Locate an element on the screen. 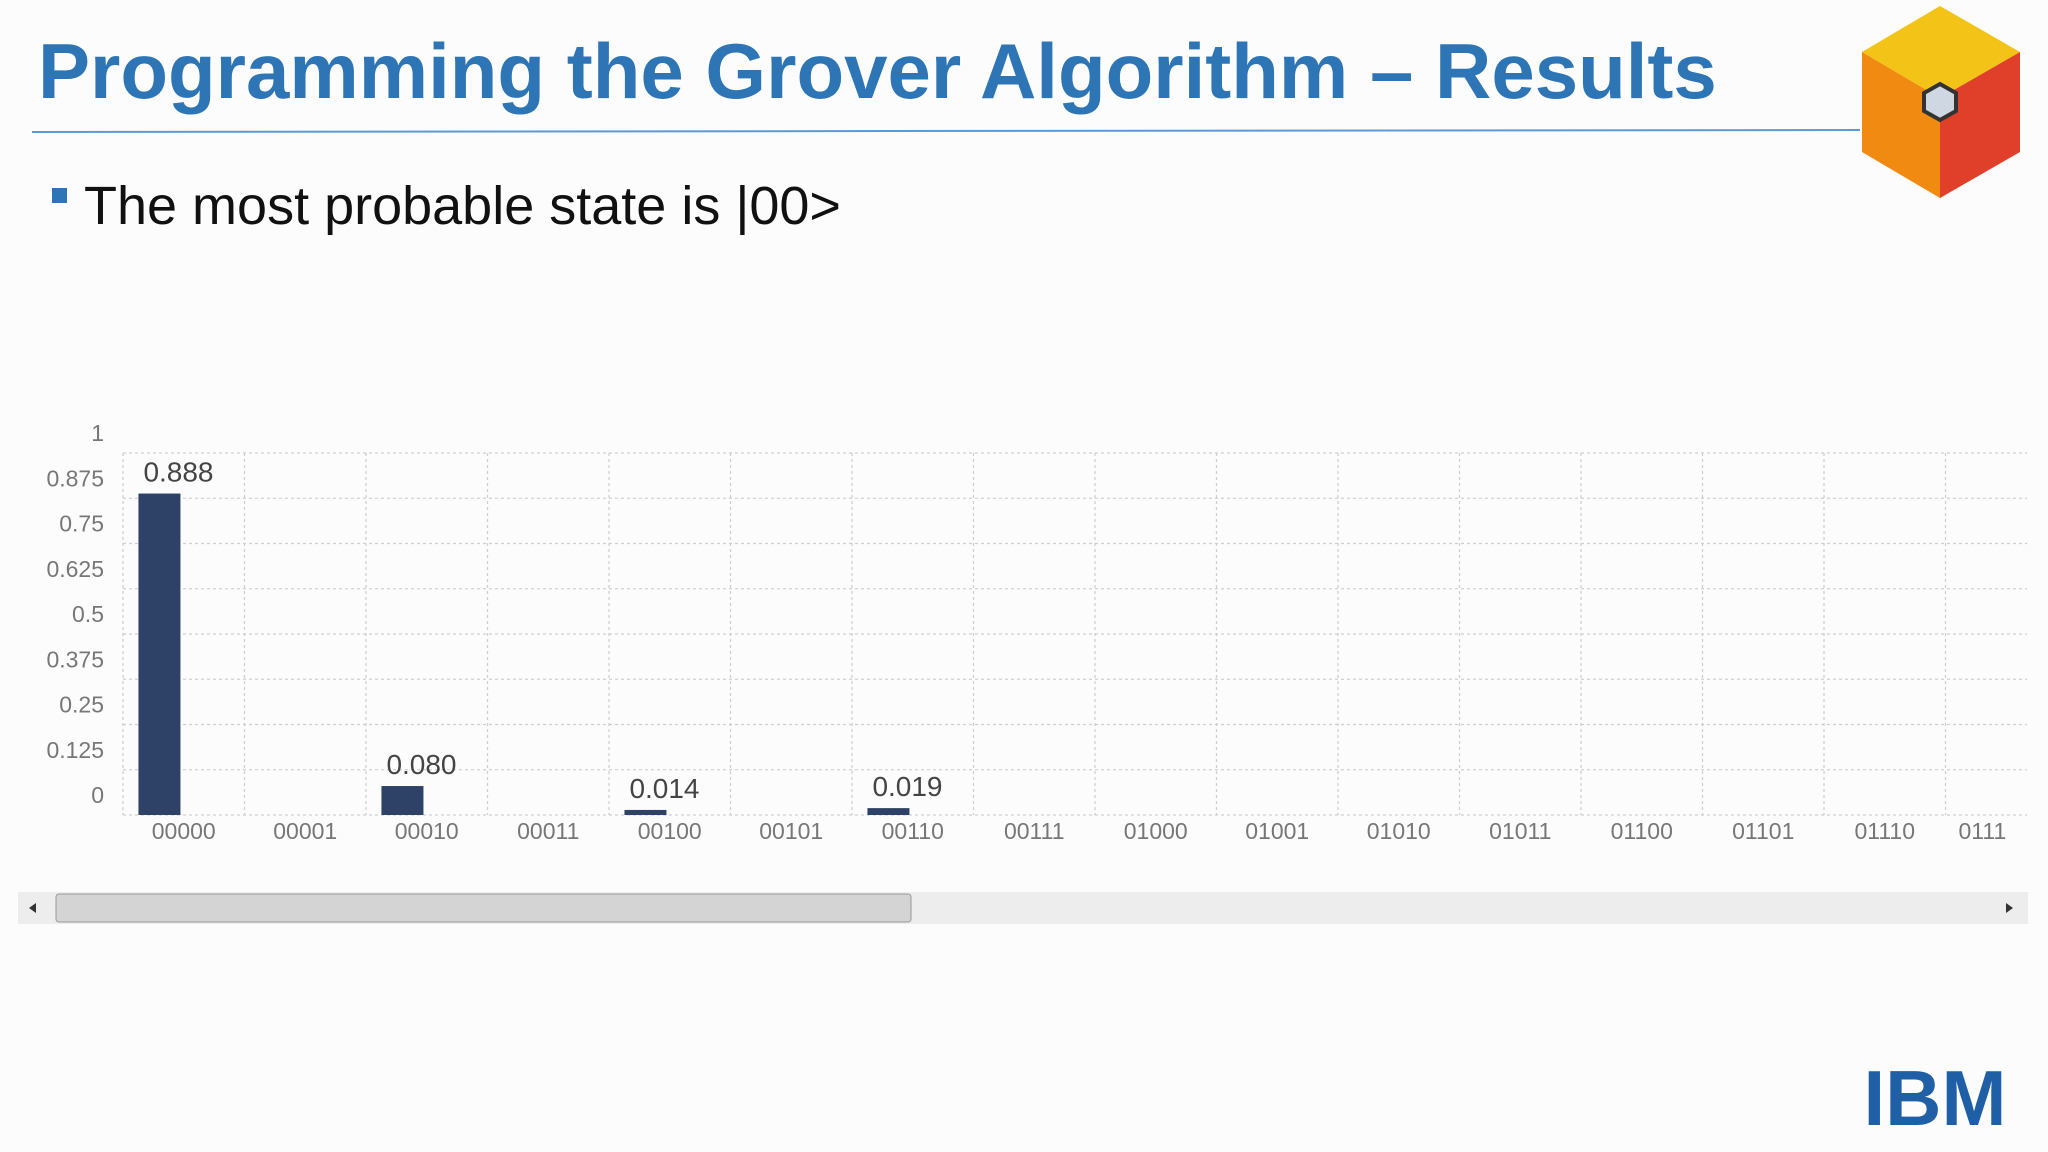 The height and width of the screenshot is (1152, 2048). value-label: 0.019 is located at coordinates (907, 786).